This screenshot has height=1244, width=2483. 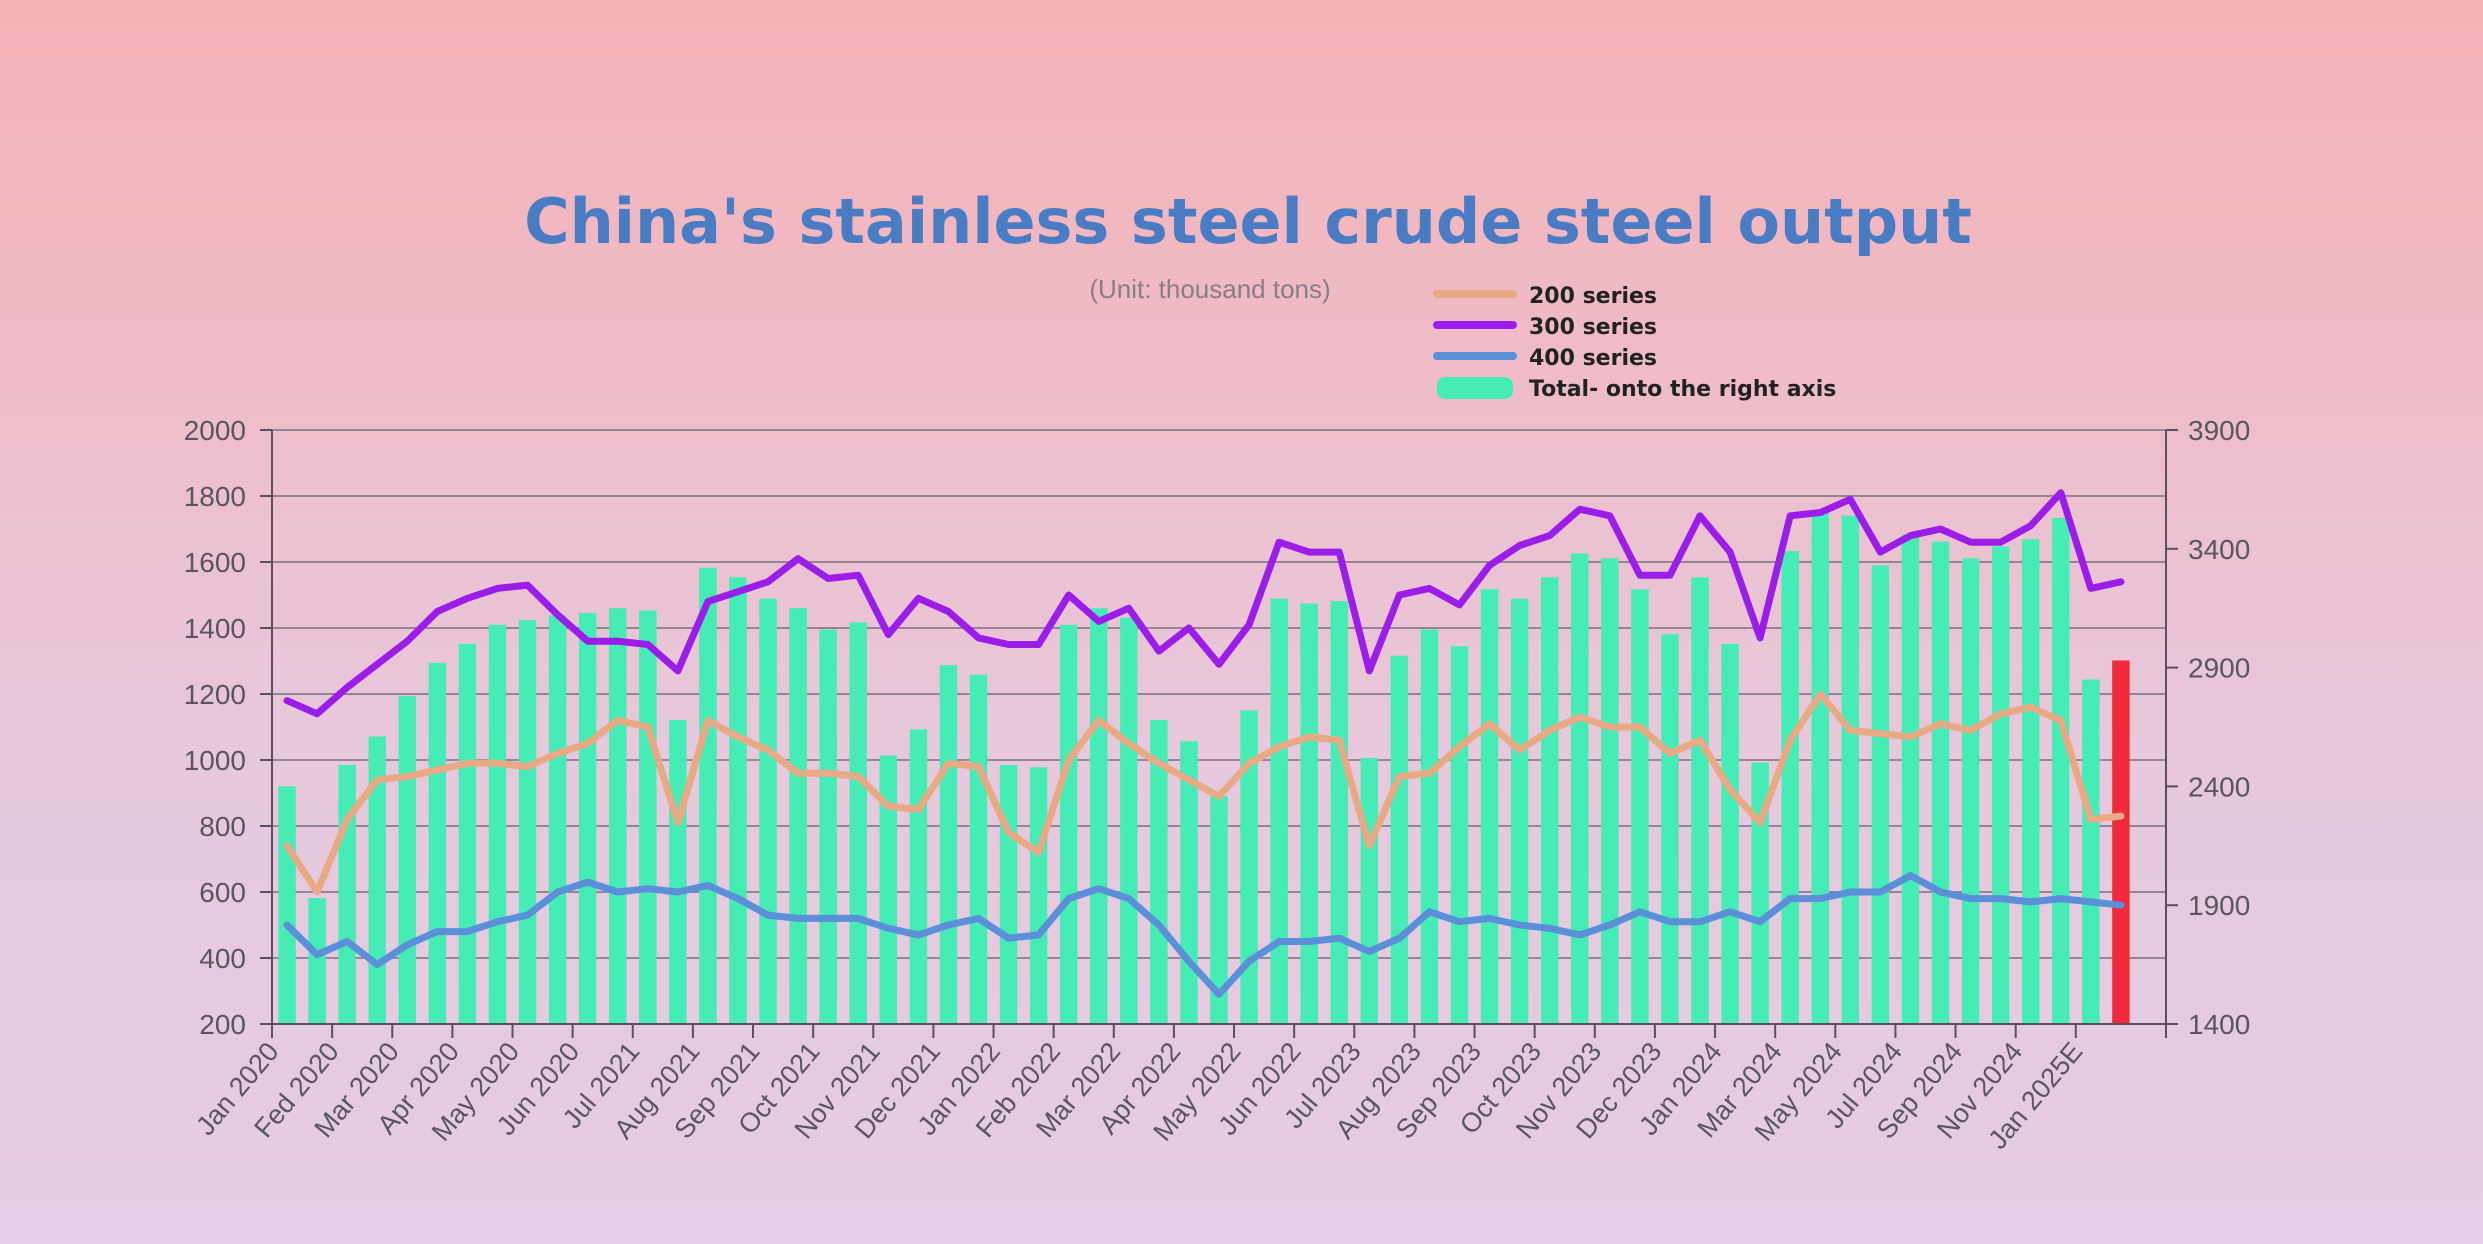 I want to click on left-tick-label: 1200, so click(x=215, y=694).